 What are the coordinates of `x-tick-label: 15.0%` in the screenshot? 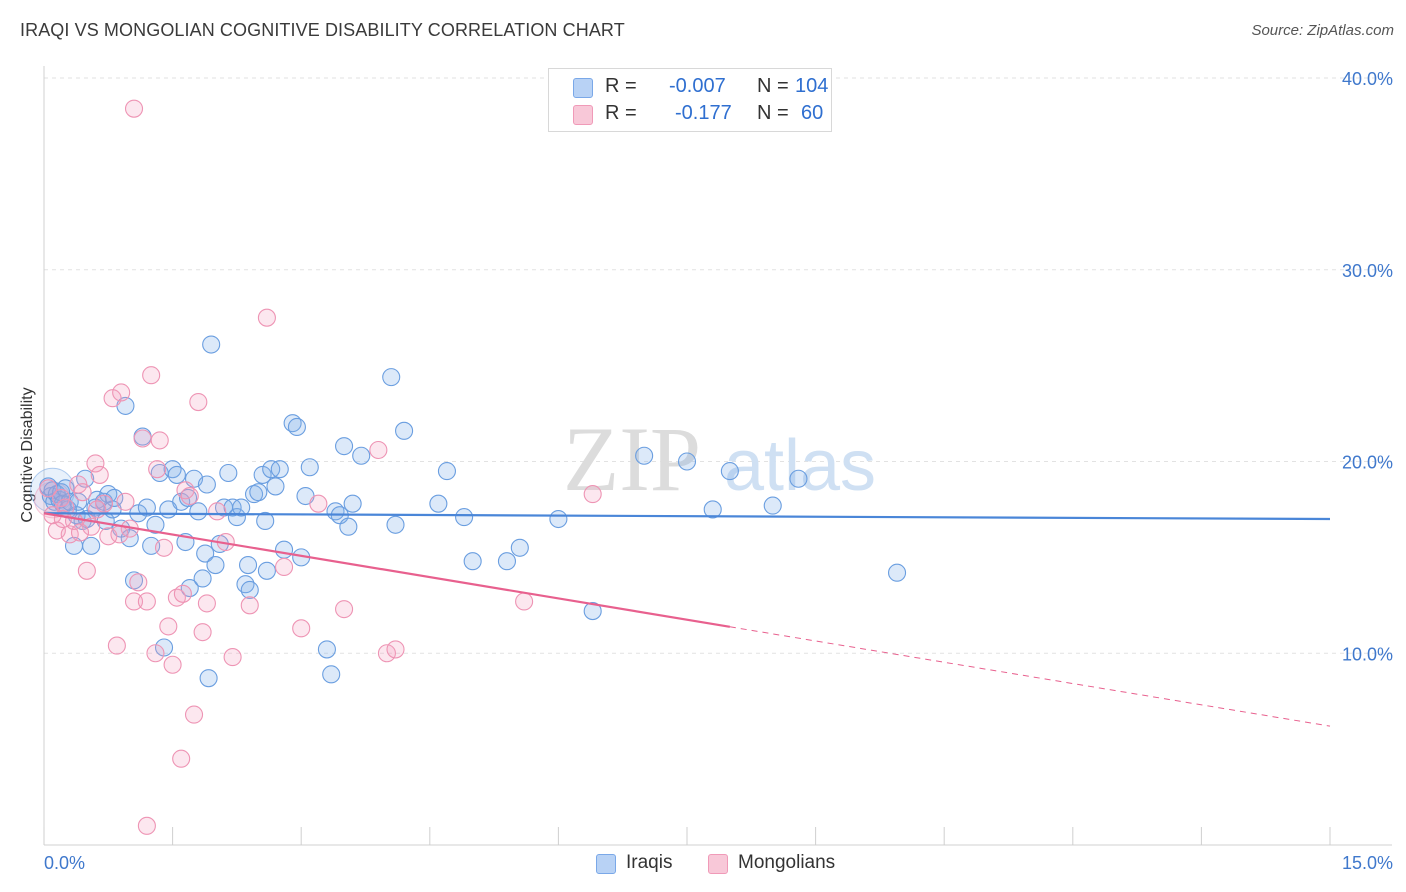 It's located at (1367, 863).